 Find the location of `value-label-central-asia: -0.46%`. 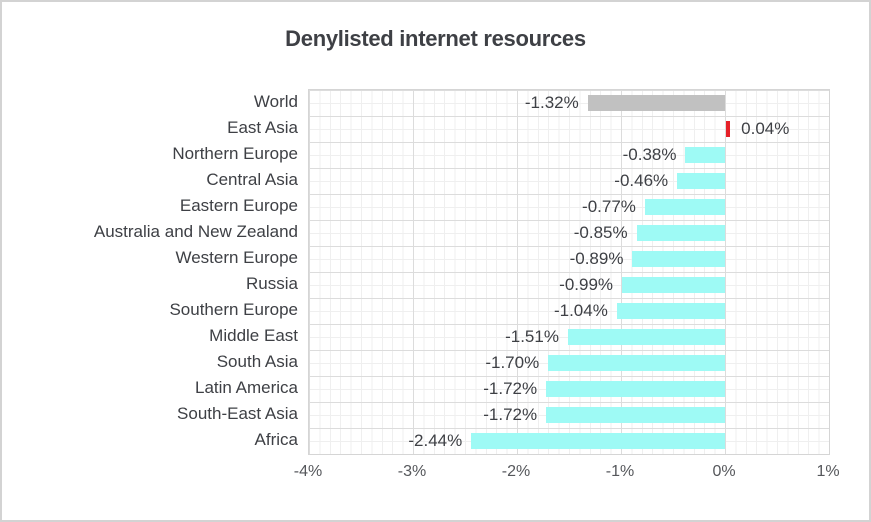

value-label-central-asia: -0.46% is located at coordinates (641, 180).